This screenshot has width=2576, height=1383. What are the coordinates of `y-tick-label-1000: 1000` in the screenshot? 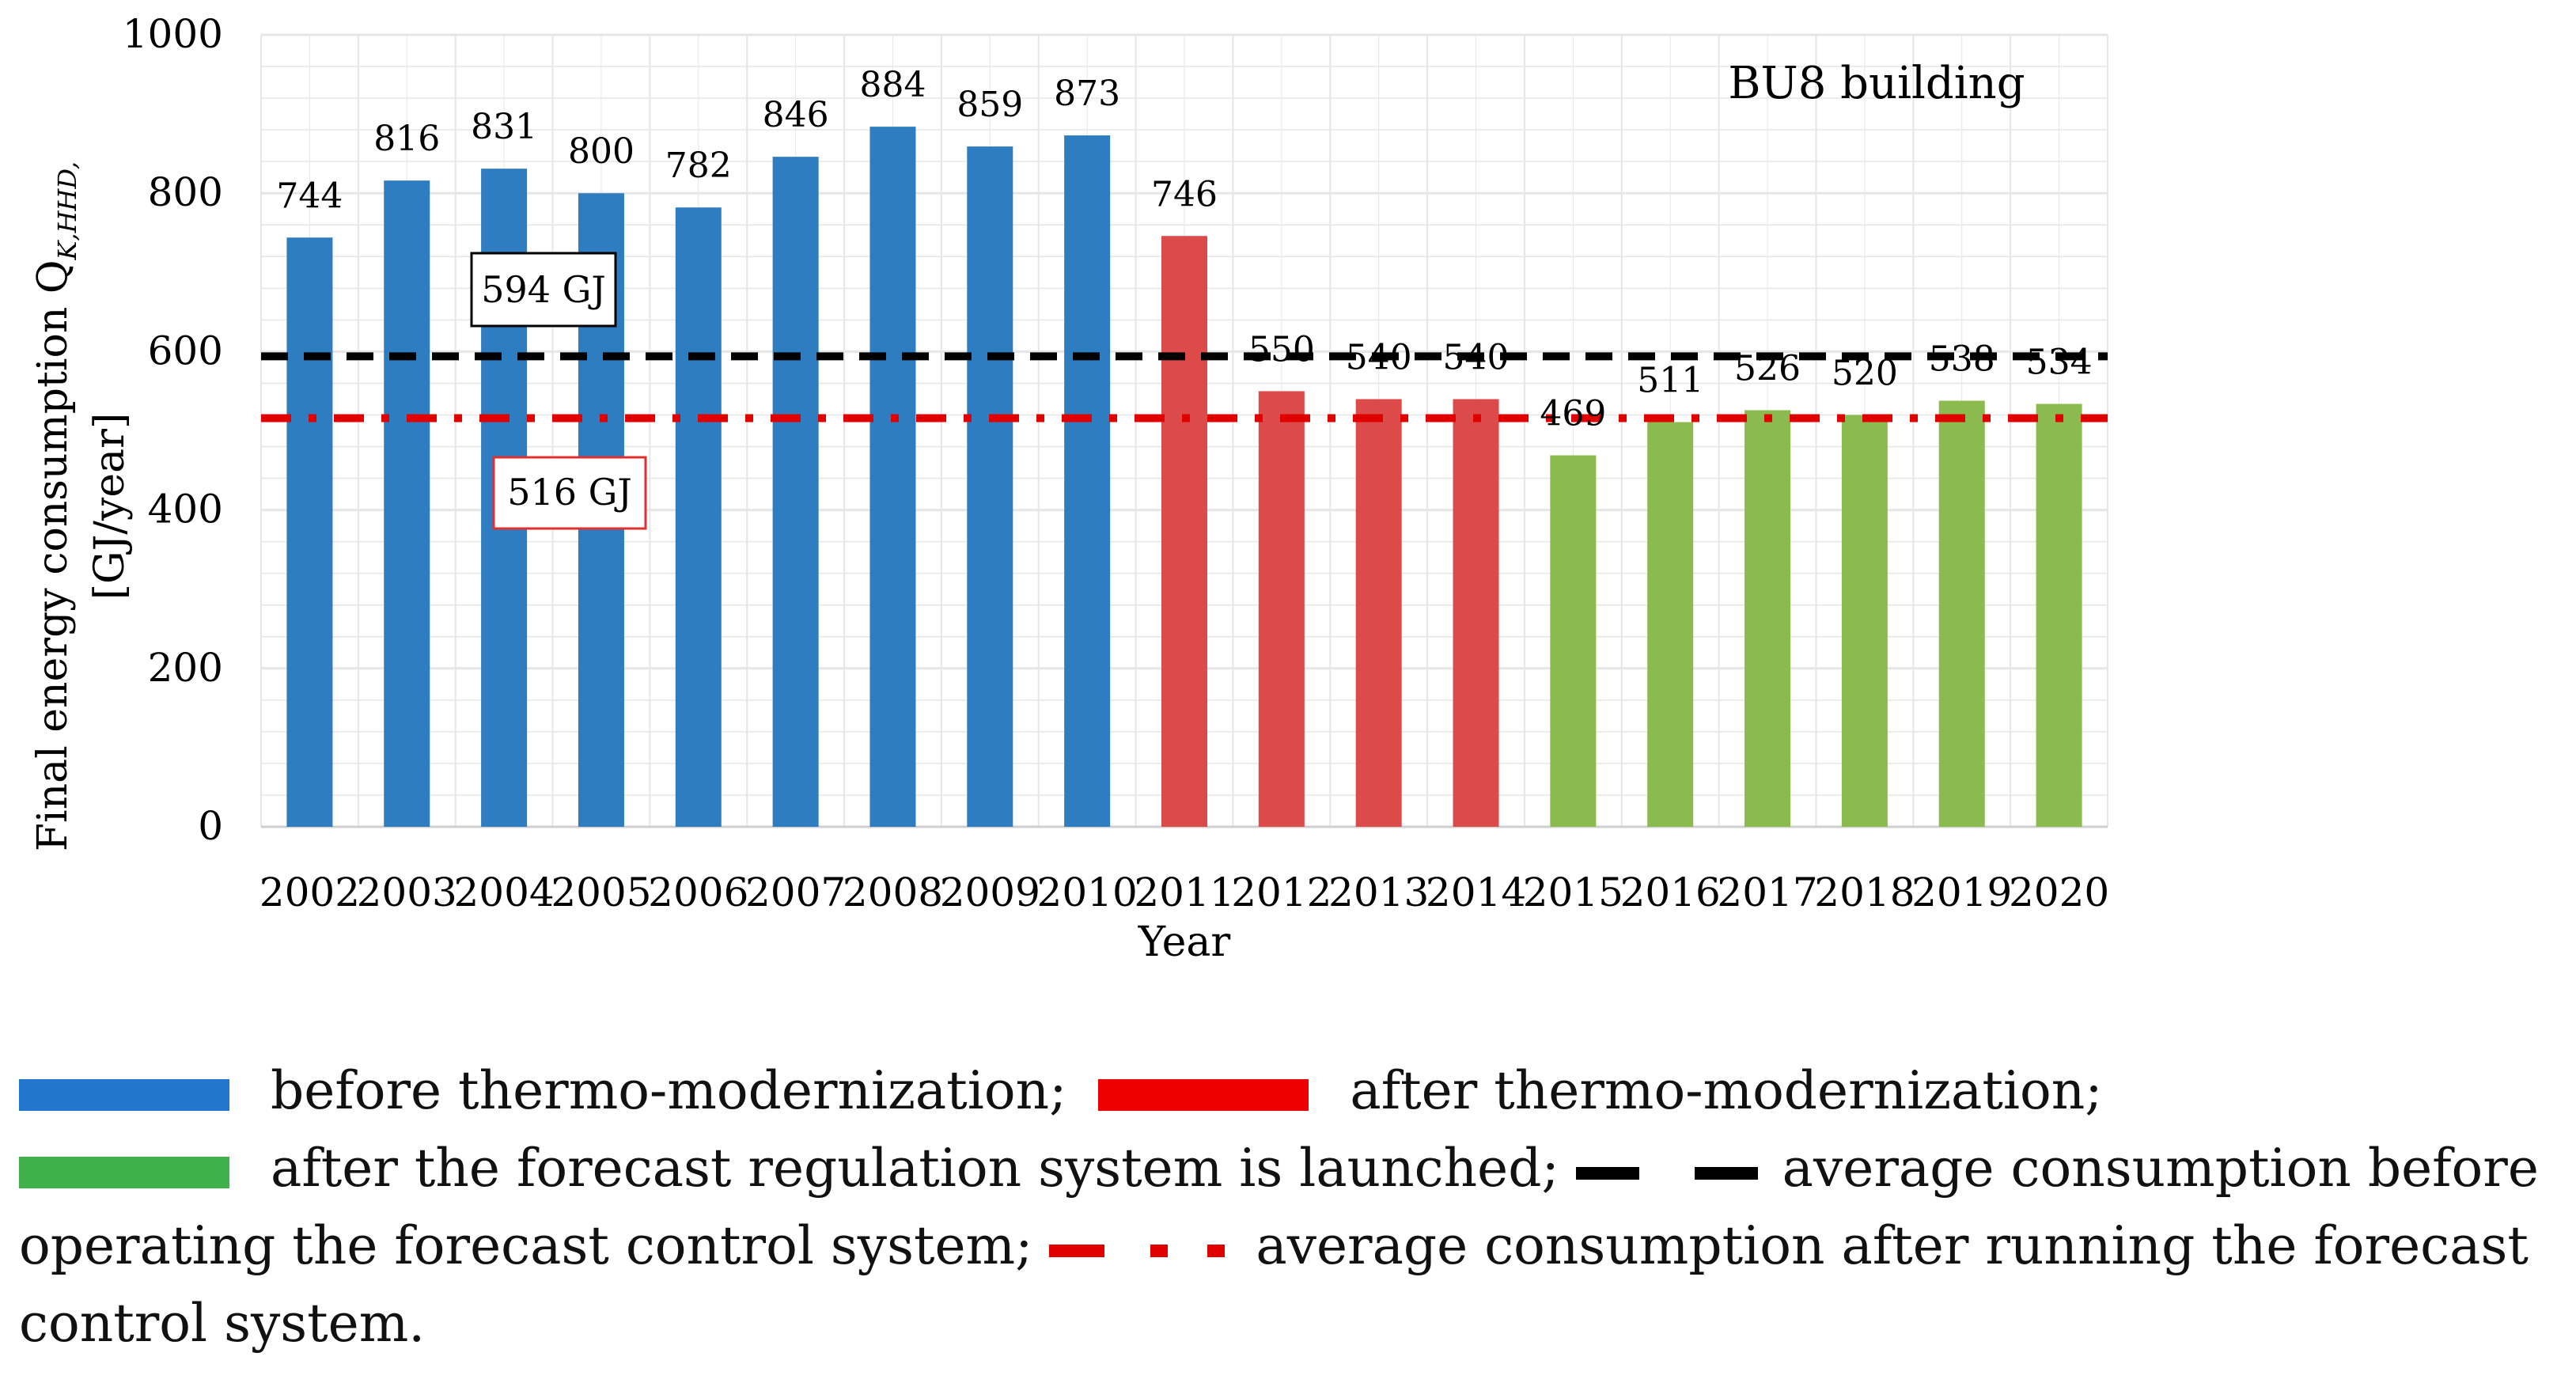 It's located at (173, 34).